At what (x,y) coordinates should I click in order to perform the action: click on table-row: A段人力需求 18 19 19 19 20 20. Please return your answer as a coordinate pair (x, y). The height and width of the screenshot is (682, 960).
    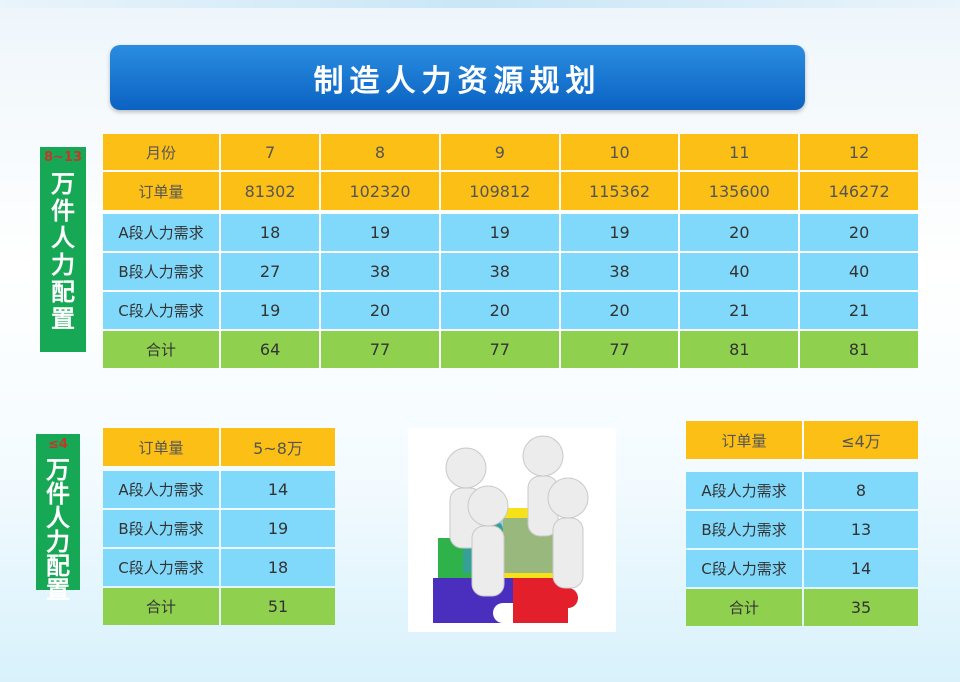
    Looking at the image, I should click on (510, 232).